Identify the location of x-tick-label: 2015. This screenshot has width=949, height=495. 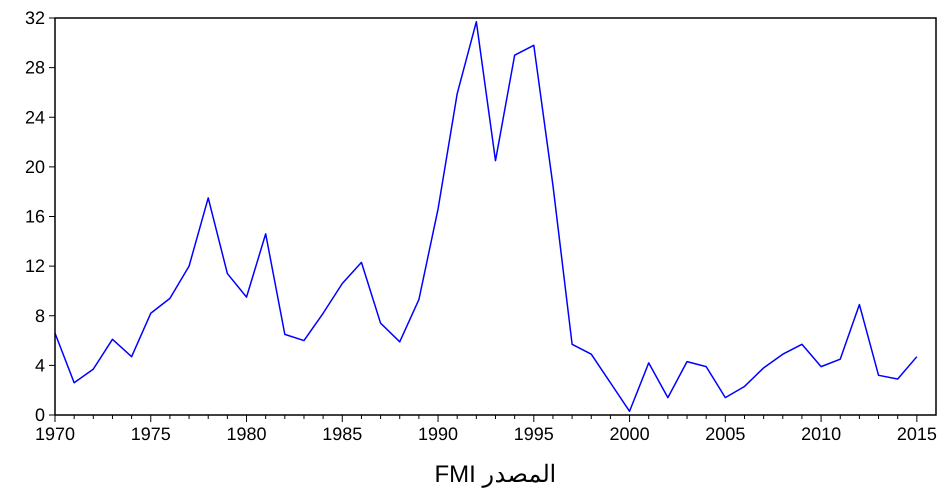
(916, 434).